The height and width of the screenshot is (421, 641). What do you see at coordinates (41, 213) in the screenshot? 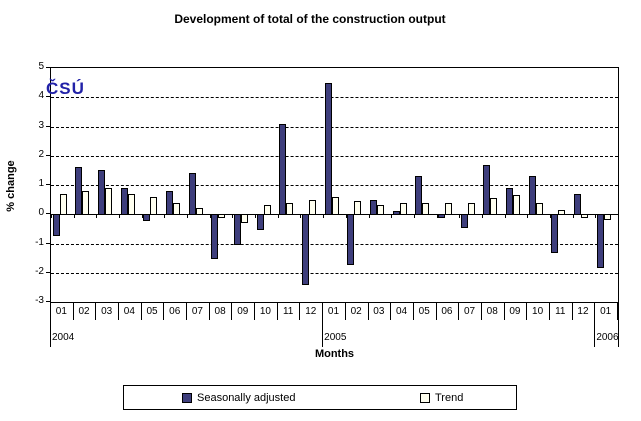
I see `y-tick-label-0: 0` at bounding box center [41, 213].